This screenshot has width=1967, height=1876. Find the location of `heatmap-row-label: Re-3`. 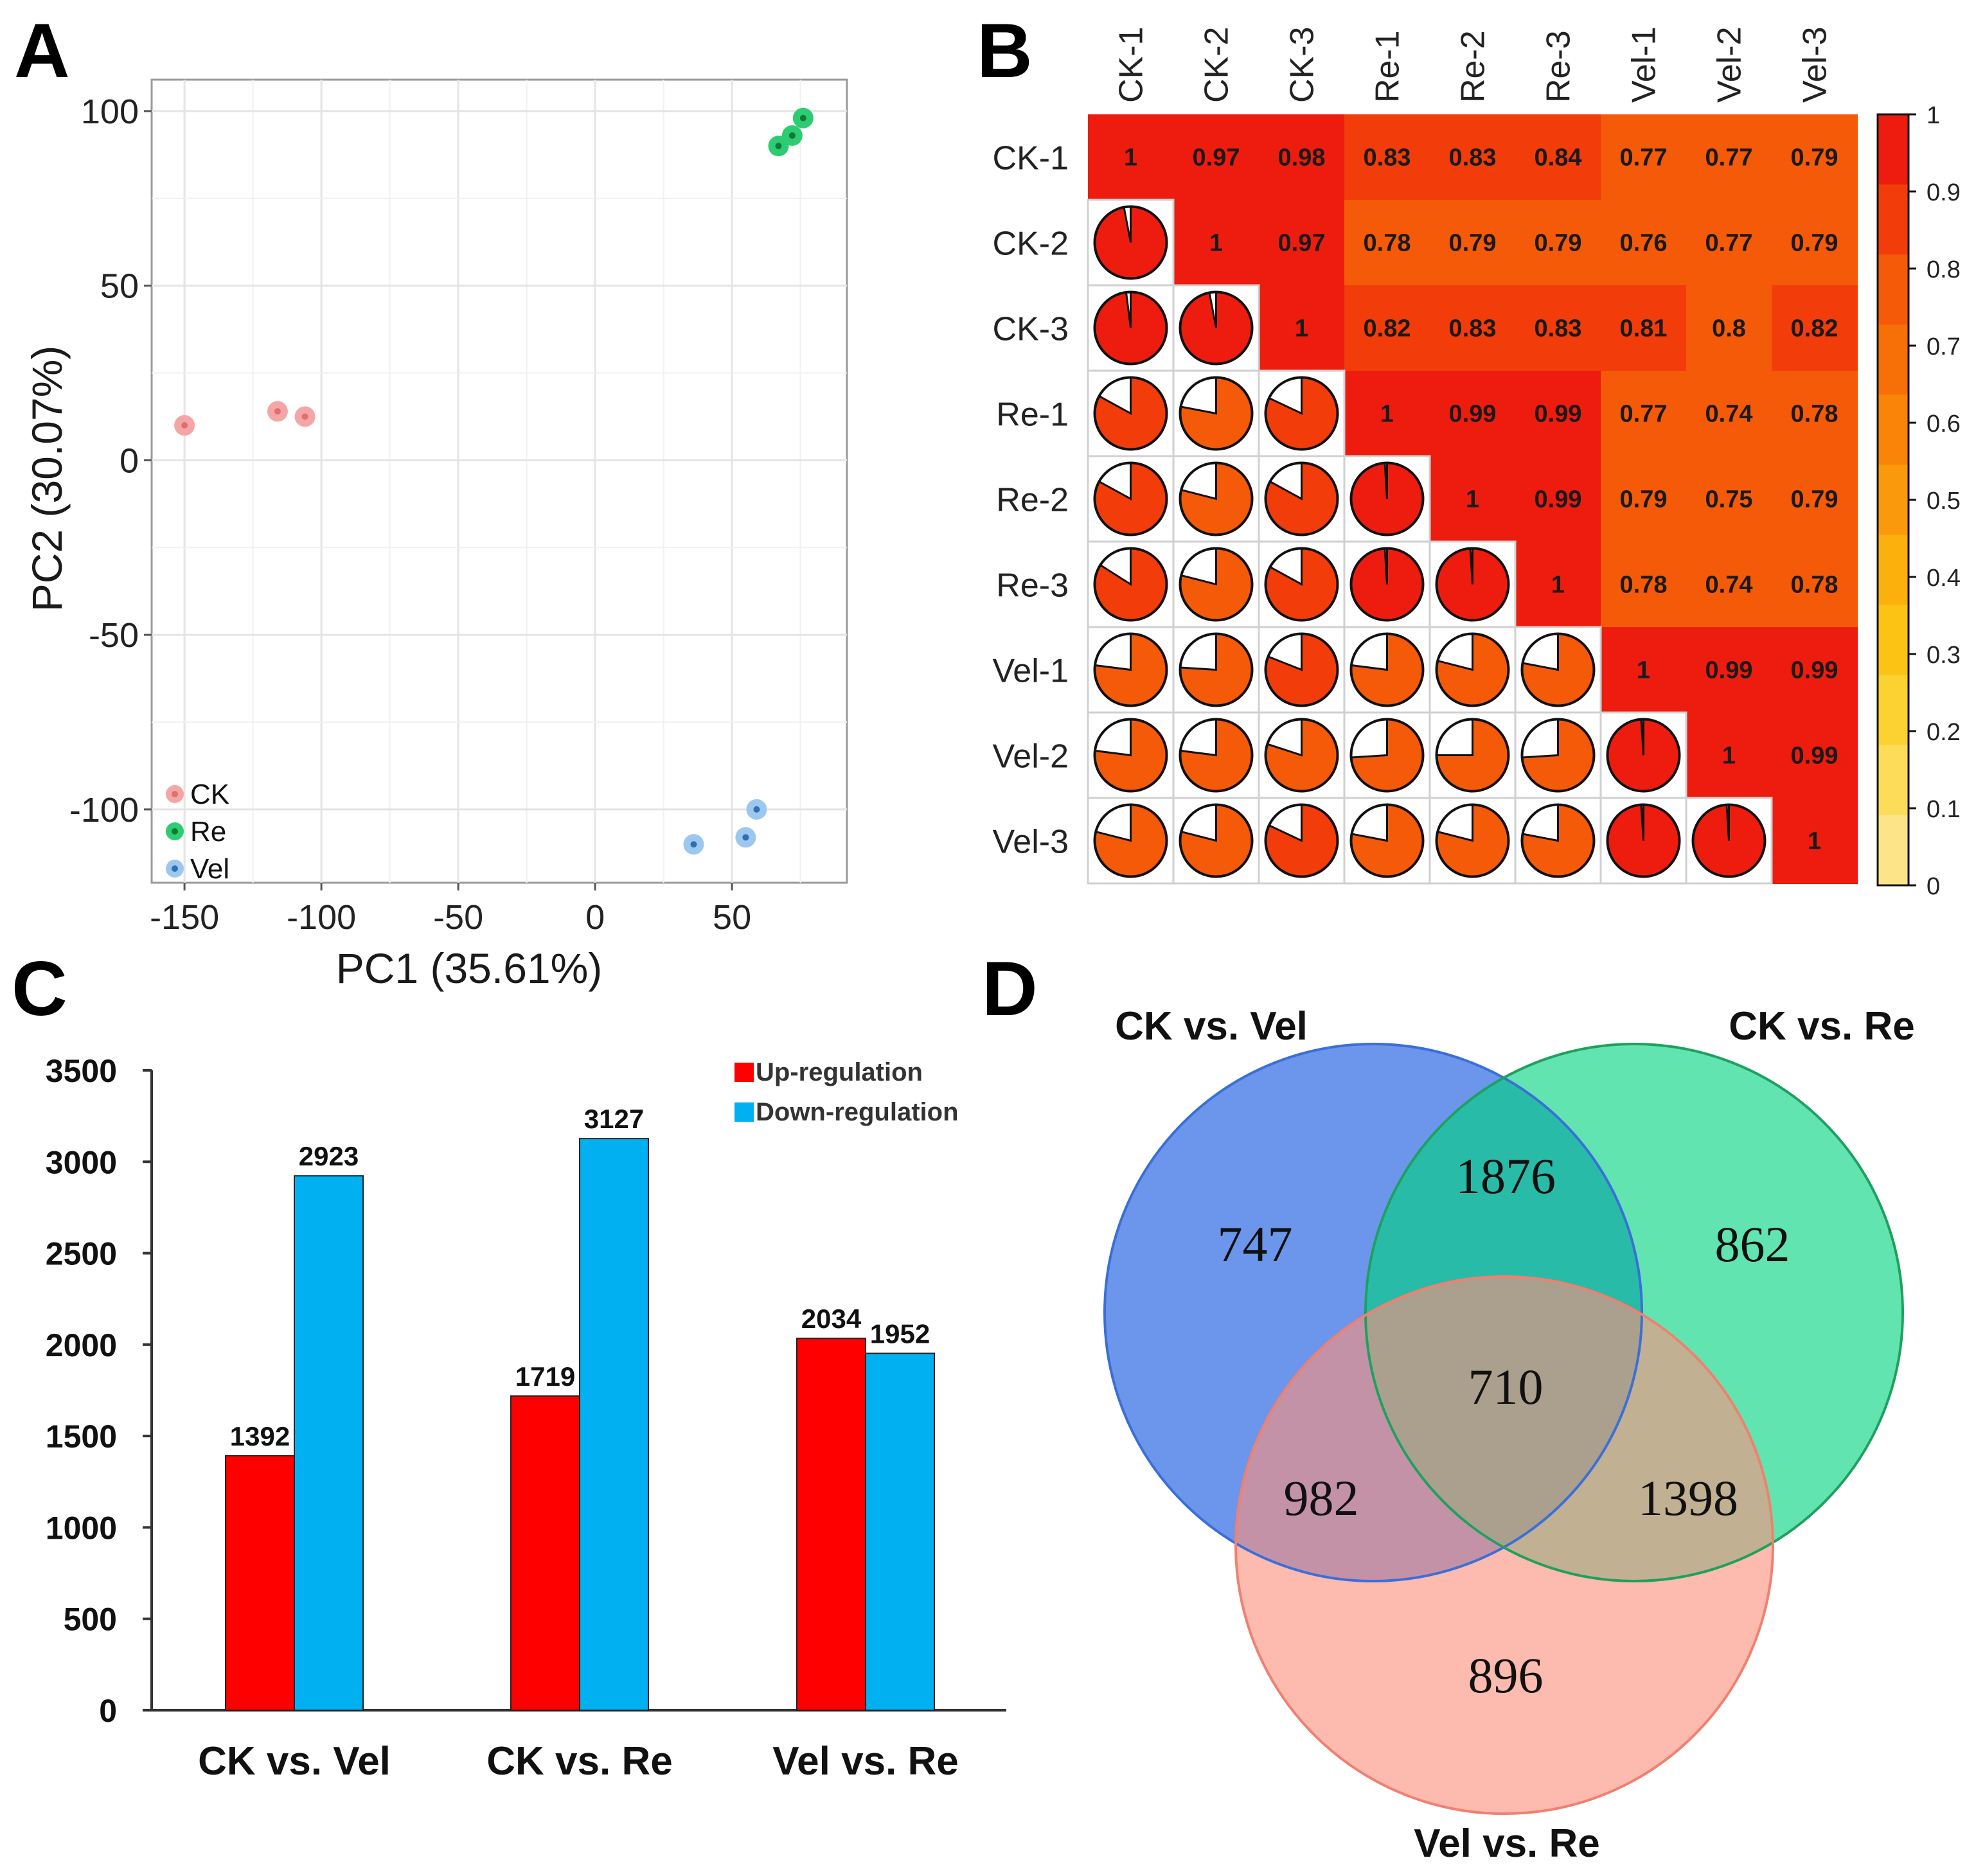

heatmap-row-label: Re-3 is located at coordinates (1032, 586).